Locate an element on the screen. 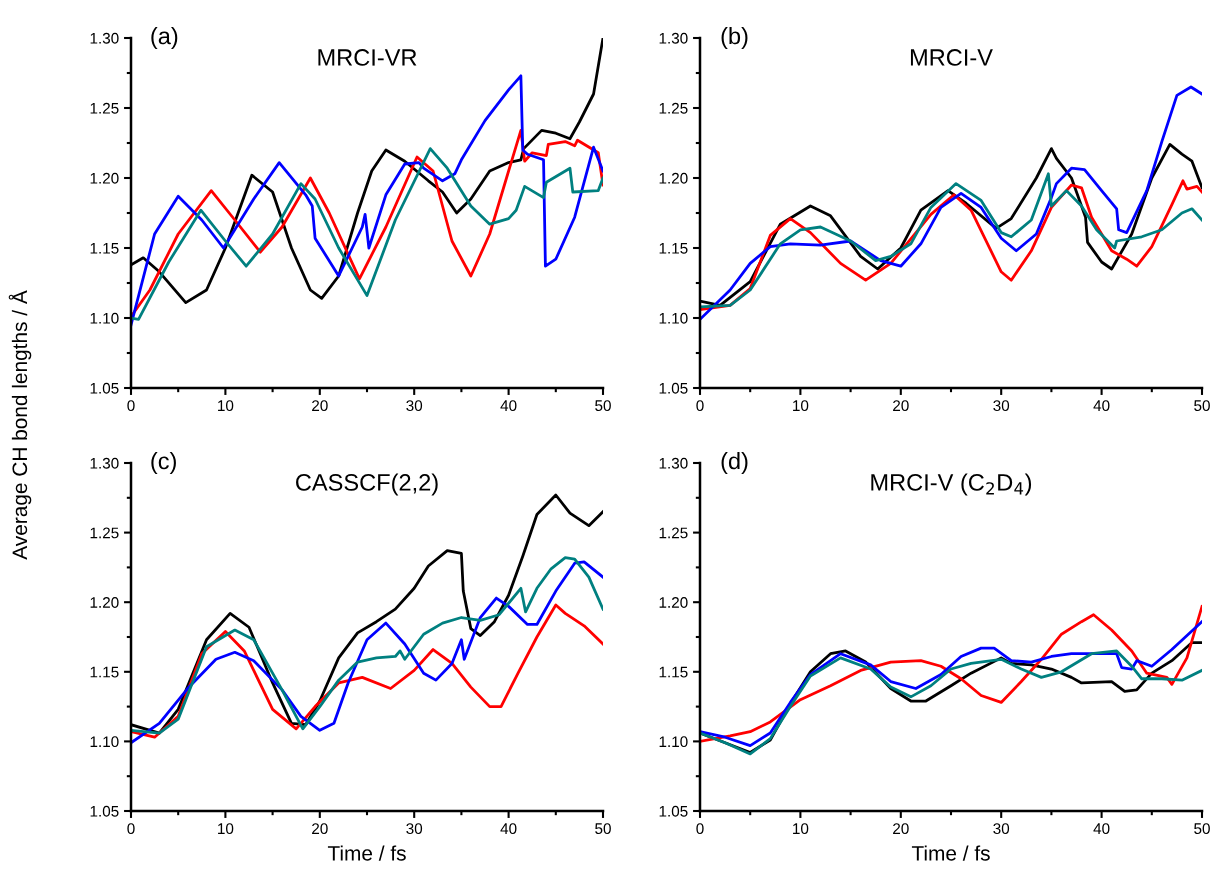 The height and width of the screenshot is (872, 1213). annotation: (d) is located at coordinates (734, 462).